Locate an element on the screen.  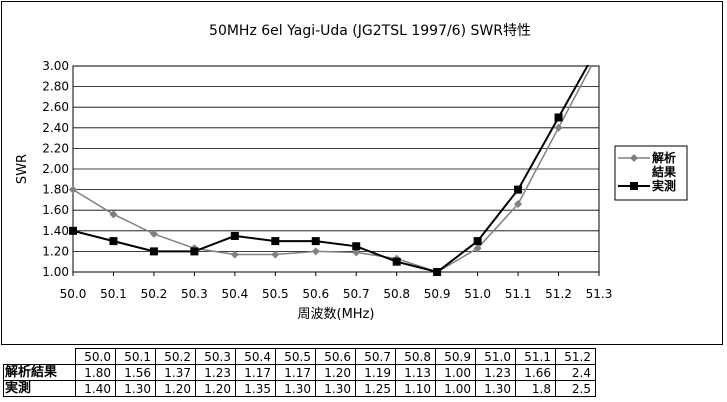
table-header-cell: 51.0 is located at coordinates (495, 356).